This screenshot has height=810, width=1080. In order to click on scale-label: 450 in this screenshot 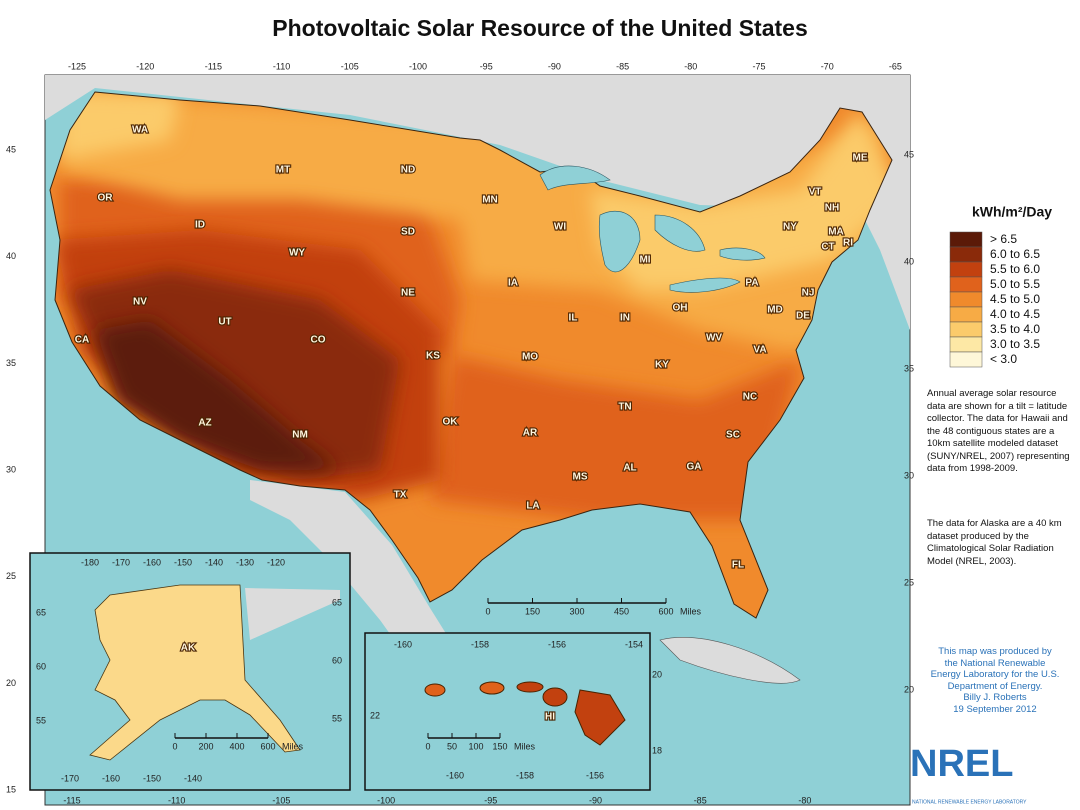, I will do `click(621, 611)`.